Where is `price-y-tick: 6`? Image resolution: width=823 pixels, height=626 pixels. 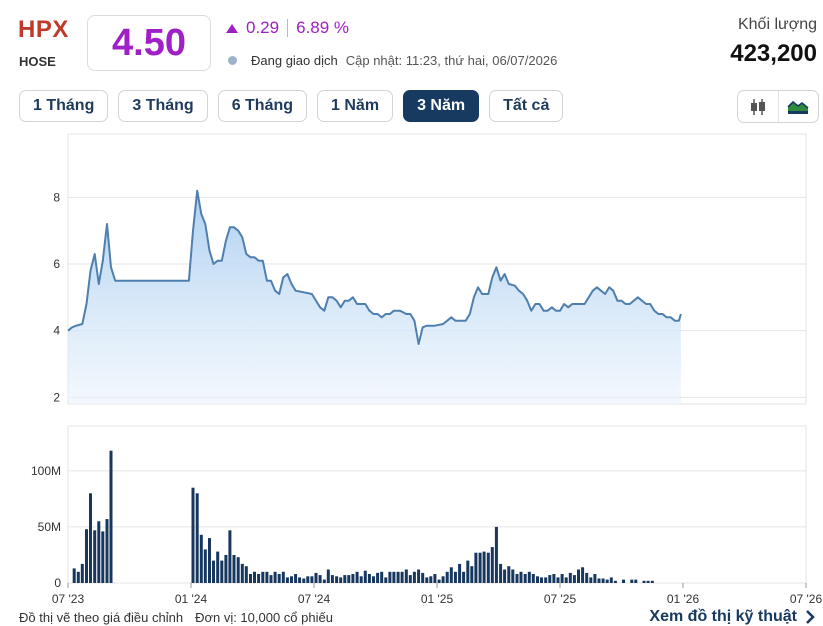 price-y-tick: 6 is located at coordinates (56, 264).